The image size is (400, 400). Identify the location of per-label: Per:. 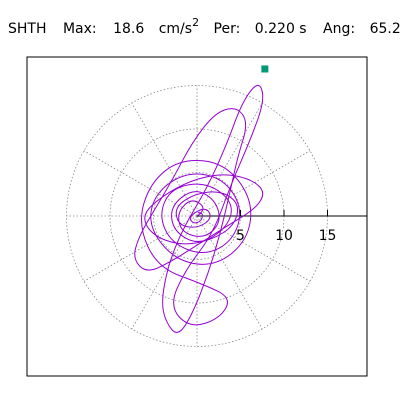
(227, 29).